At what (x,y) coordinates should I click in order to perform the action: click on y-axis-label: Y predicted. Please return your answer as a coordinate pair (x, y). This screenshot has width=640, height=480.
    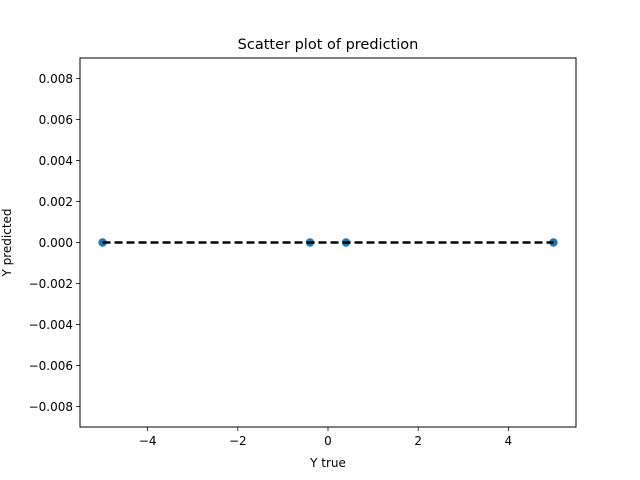
    Looking at the image, I should click on (7, 242).